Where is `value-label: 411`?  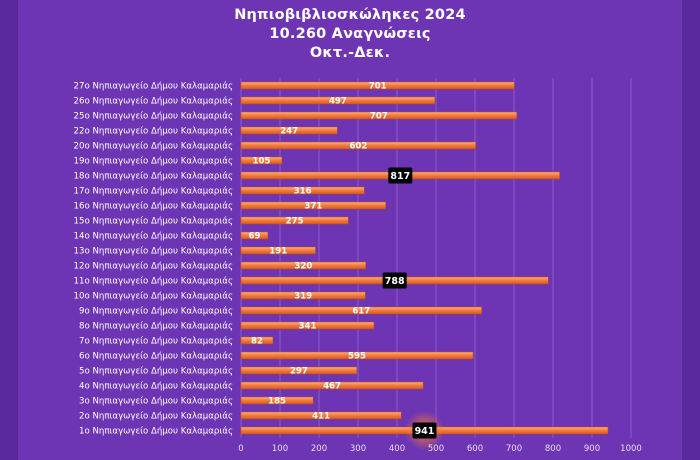
value-label: 411 is located at coordinates (321, 417).